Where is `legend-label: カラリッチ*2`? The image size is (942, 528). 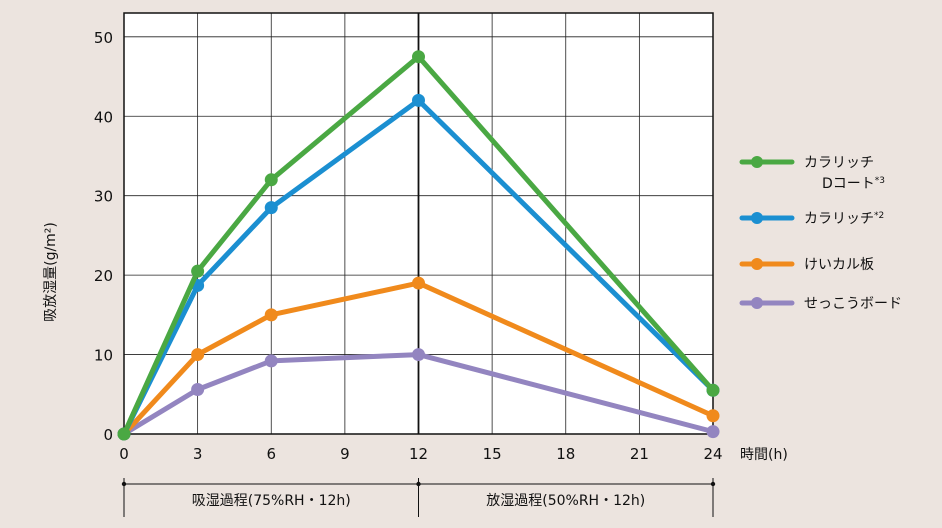 legend-label: カラリッチ*2 is located at coordinates (844, 219).